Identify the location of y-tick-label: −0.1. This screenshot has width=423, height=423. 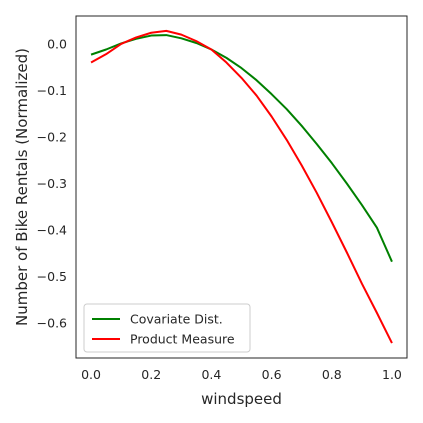
(52, 90).